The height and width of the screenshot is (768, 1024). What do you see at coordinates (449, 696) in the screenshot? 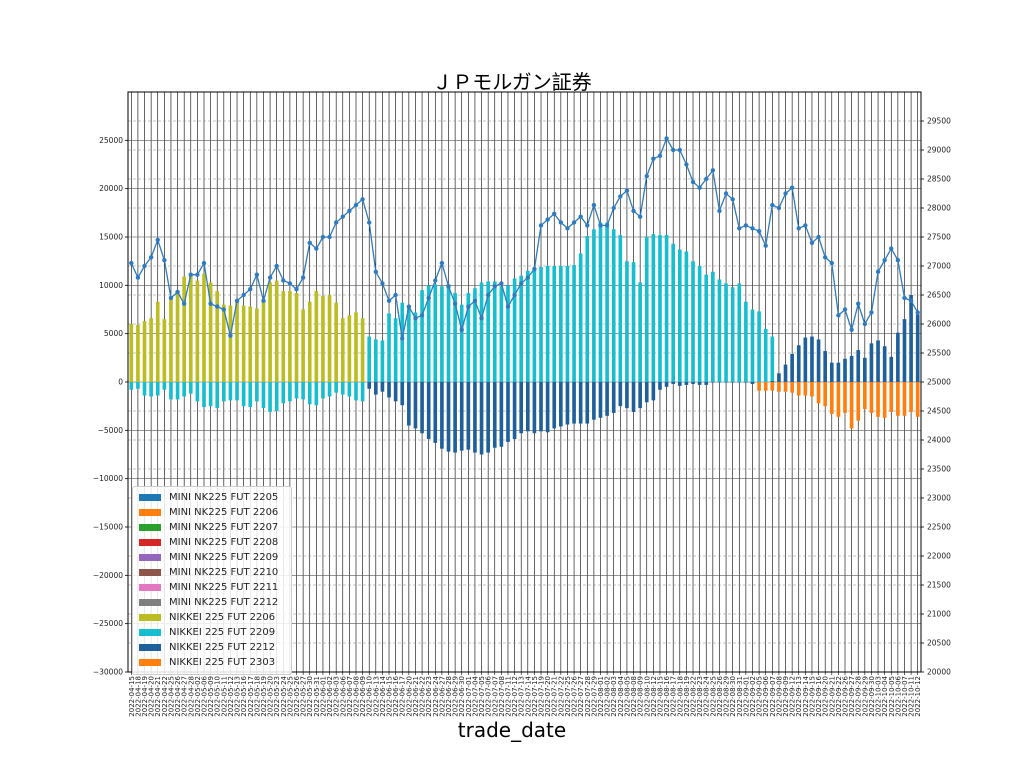
I see `x-tick-label: 2022-06-28` at bounding box center [449, 696].